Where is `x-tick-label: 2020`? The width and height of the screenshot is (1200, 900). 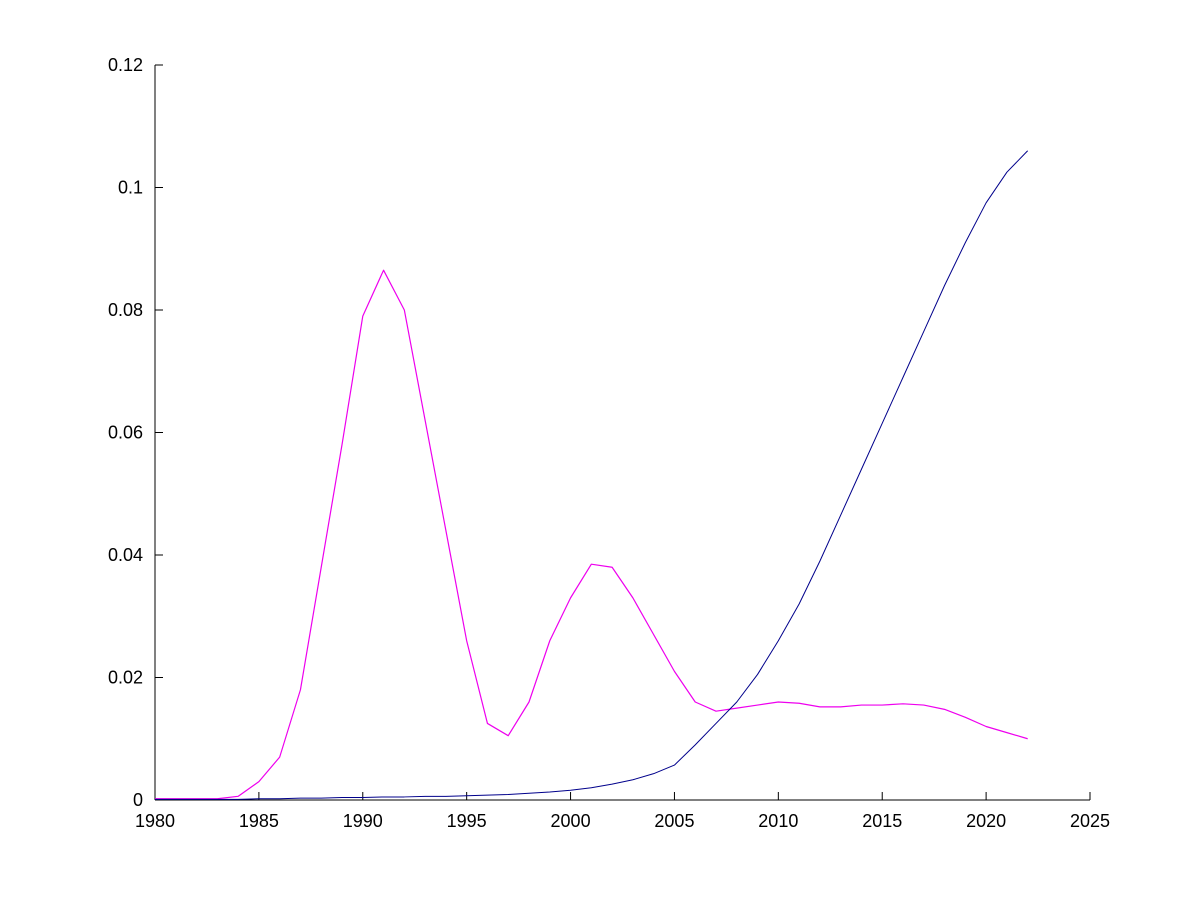 x-tick-label: 2020 is located at coordinates (986, 821).